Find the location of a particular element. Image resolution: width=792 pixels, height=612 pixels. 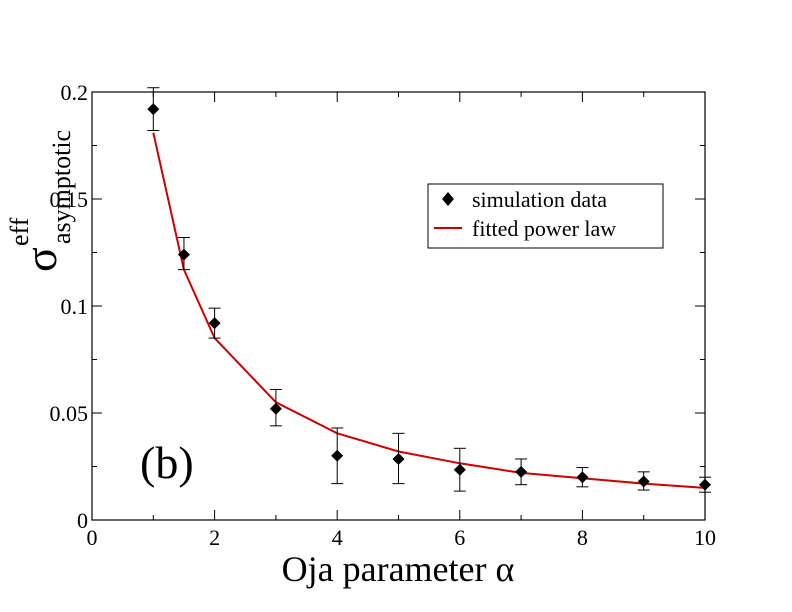

x-tick-label: 10 is located at coordinates (705, 537).